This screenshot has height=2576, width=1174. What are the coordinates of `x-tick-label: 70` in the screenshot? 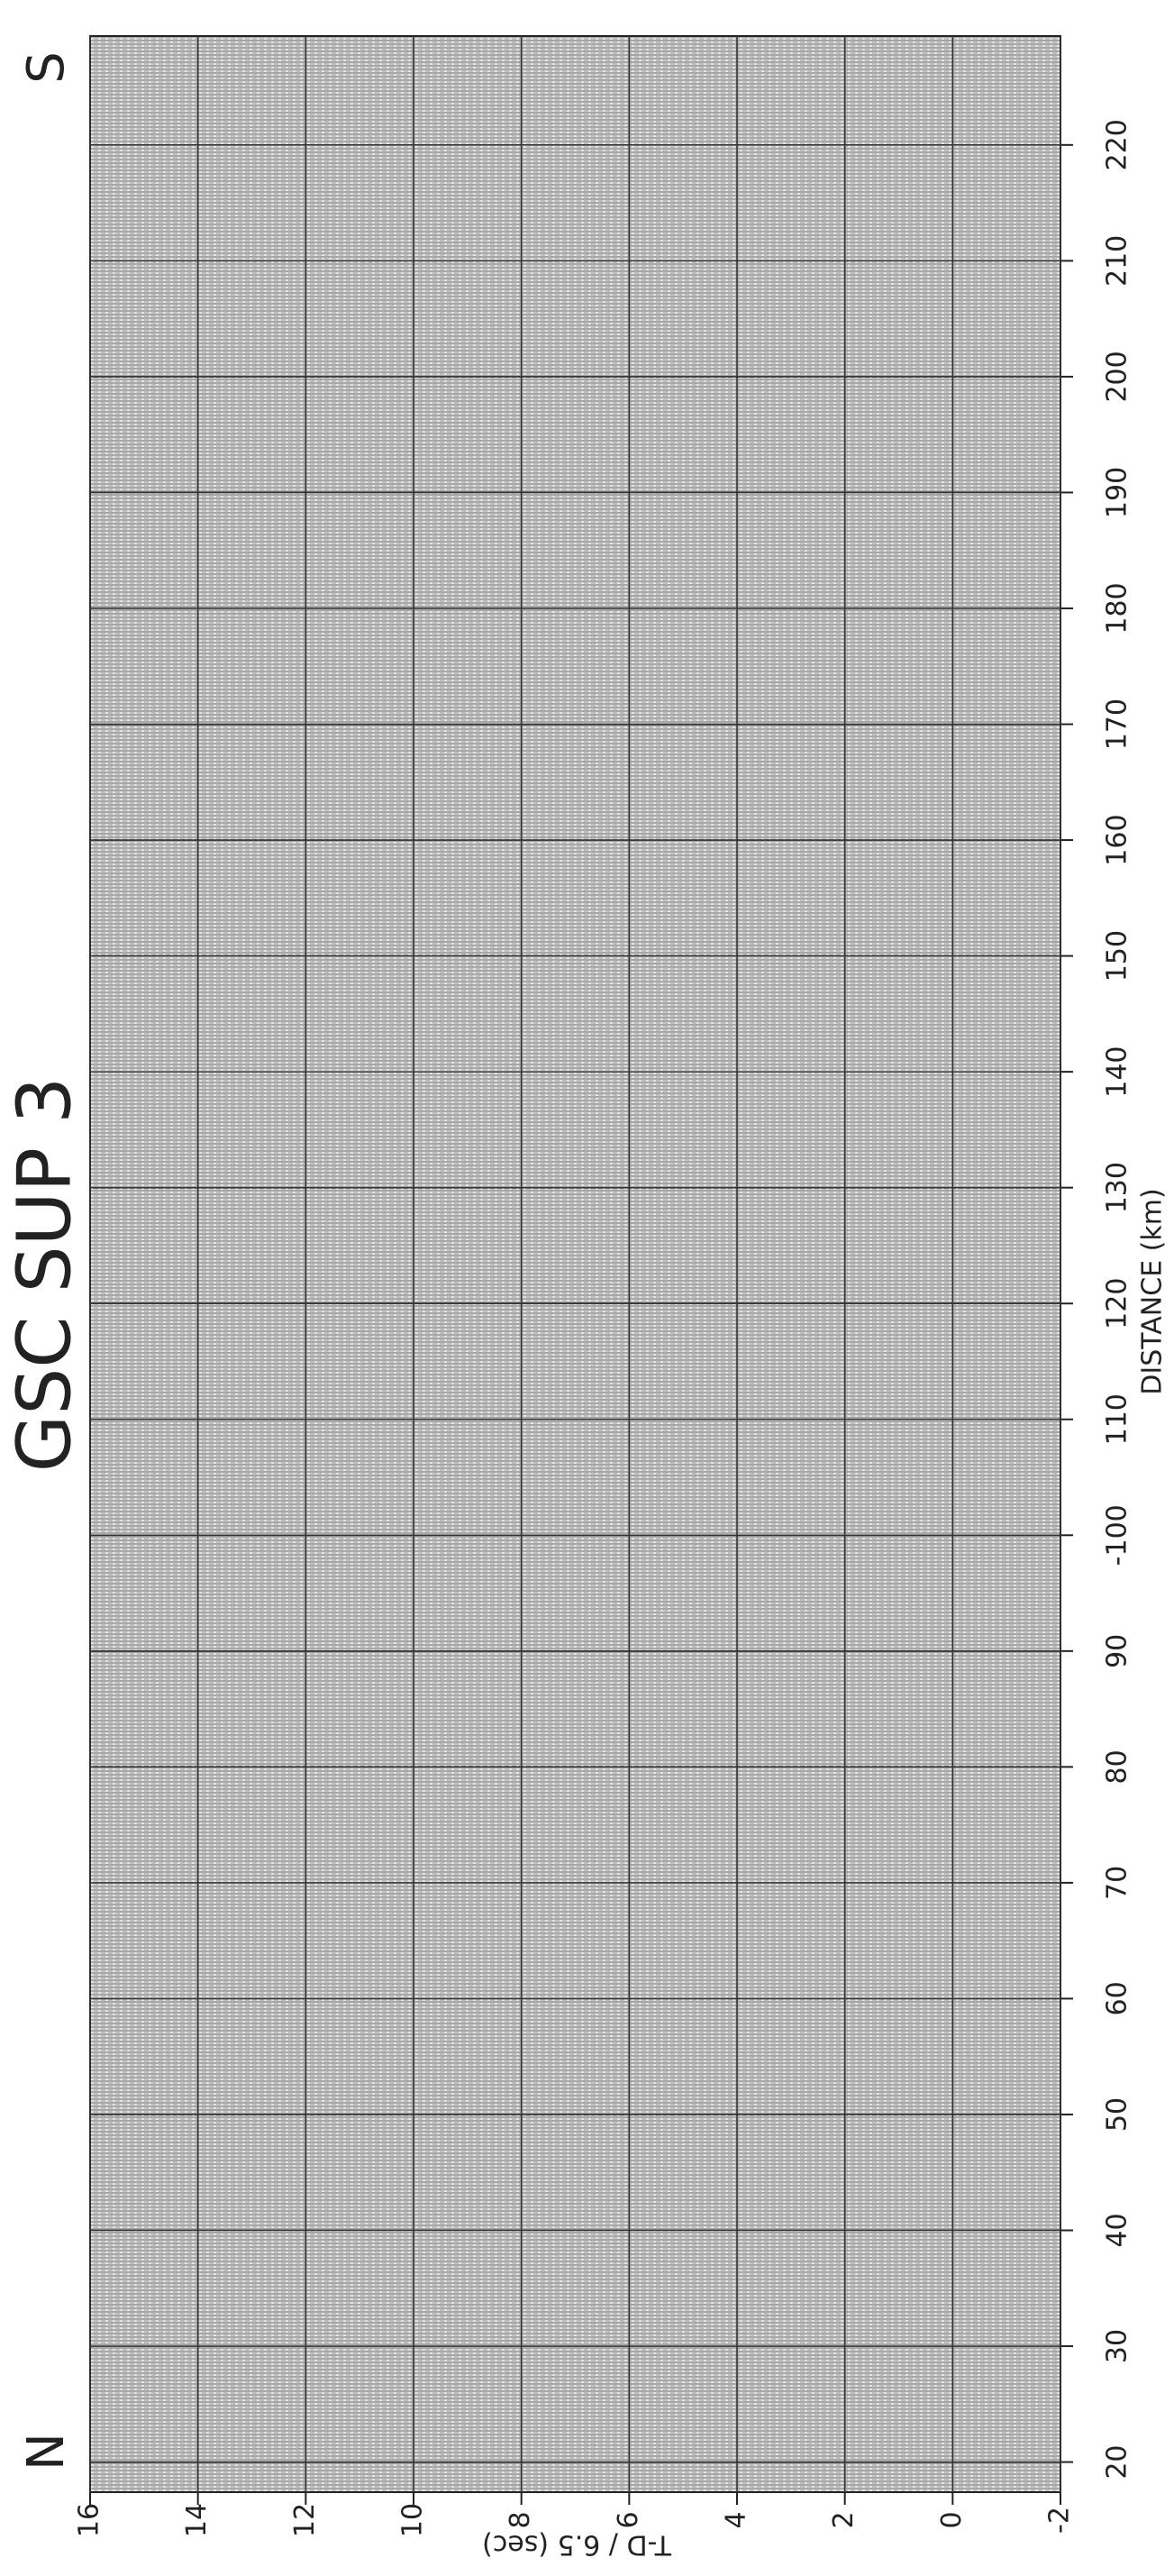 It's located at (1117, 1883).